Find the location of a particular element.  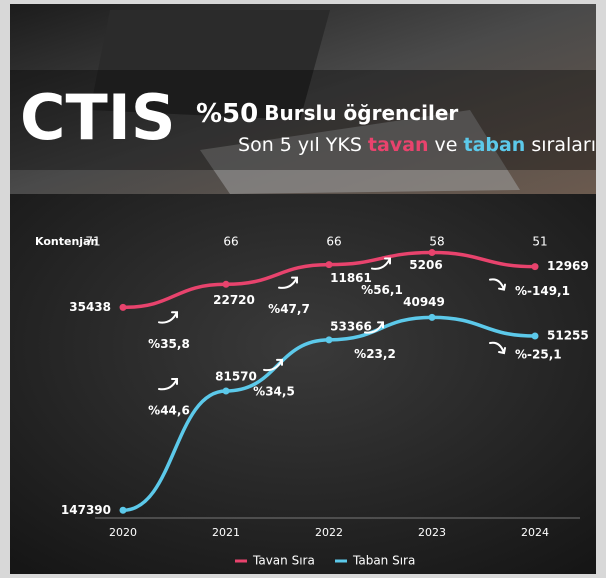

subtitle-part: taban is located at coordinates (494, 145).